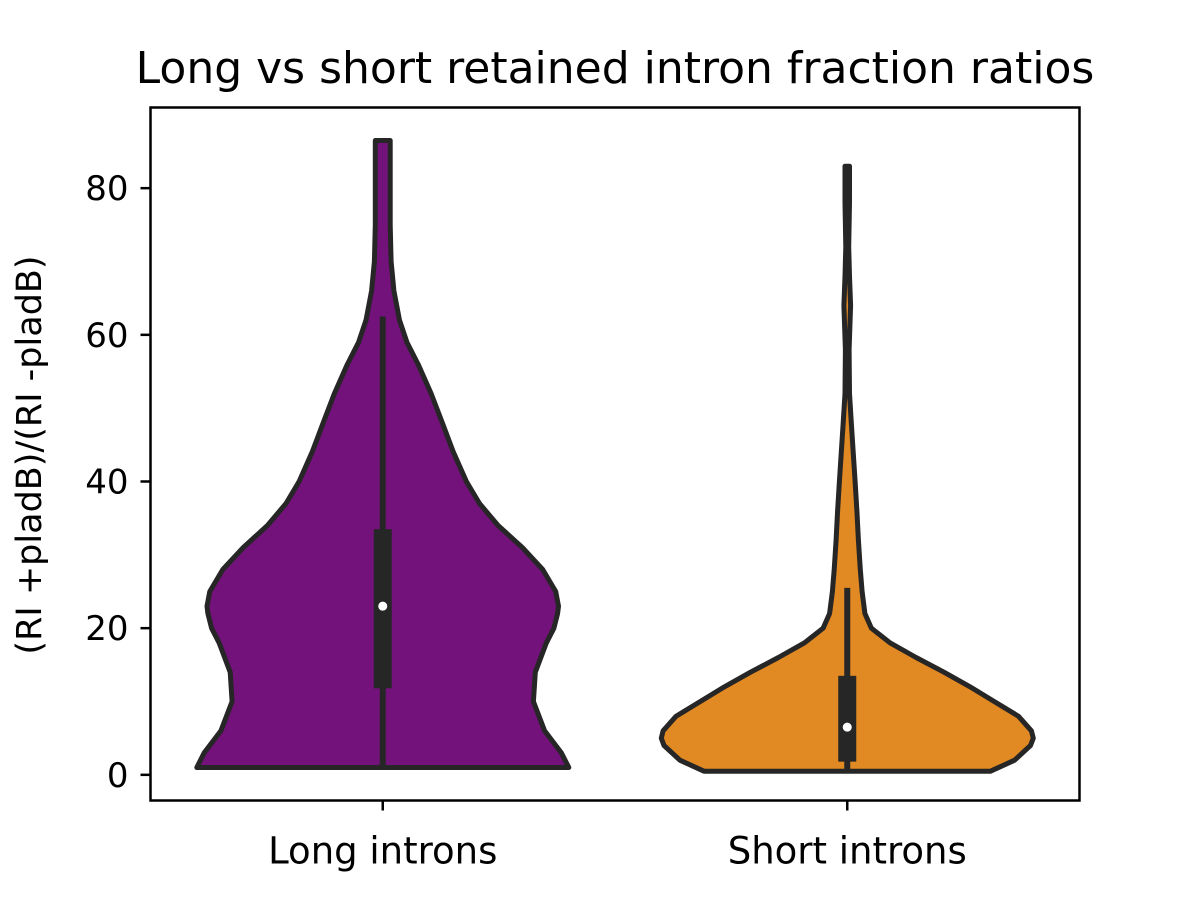  Describe the element at coordinates (106, 483) in the screenshot. I see `y-tick-label: 40` at that location.